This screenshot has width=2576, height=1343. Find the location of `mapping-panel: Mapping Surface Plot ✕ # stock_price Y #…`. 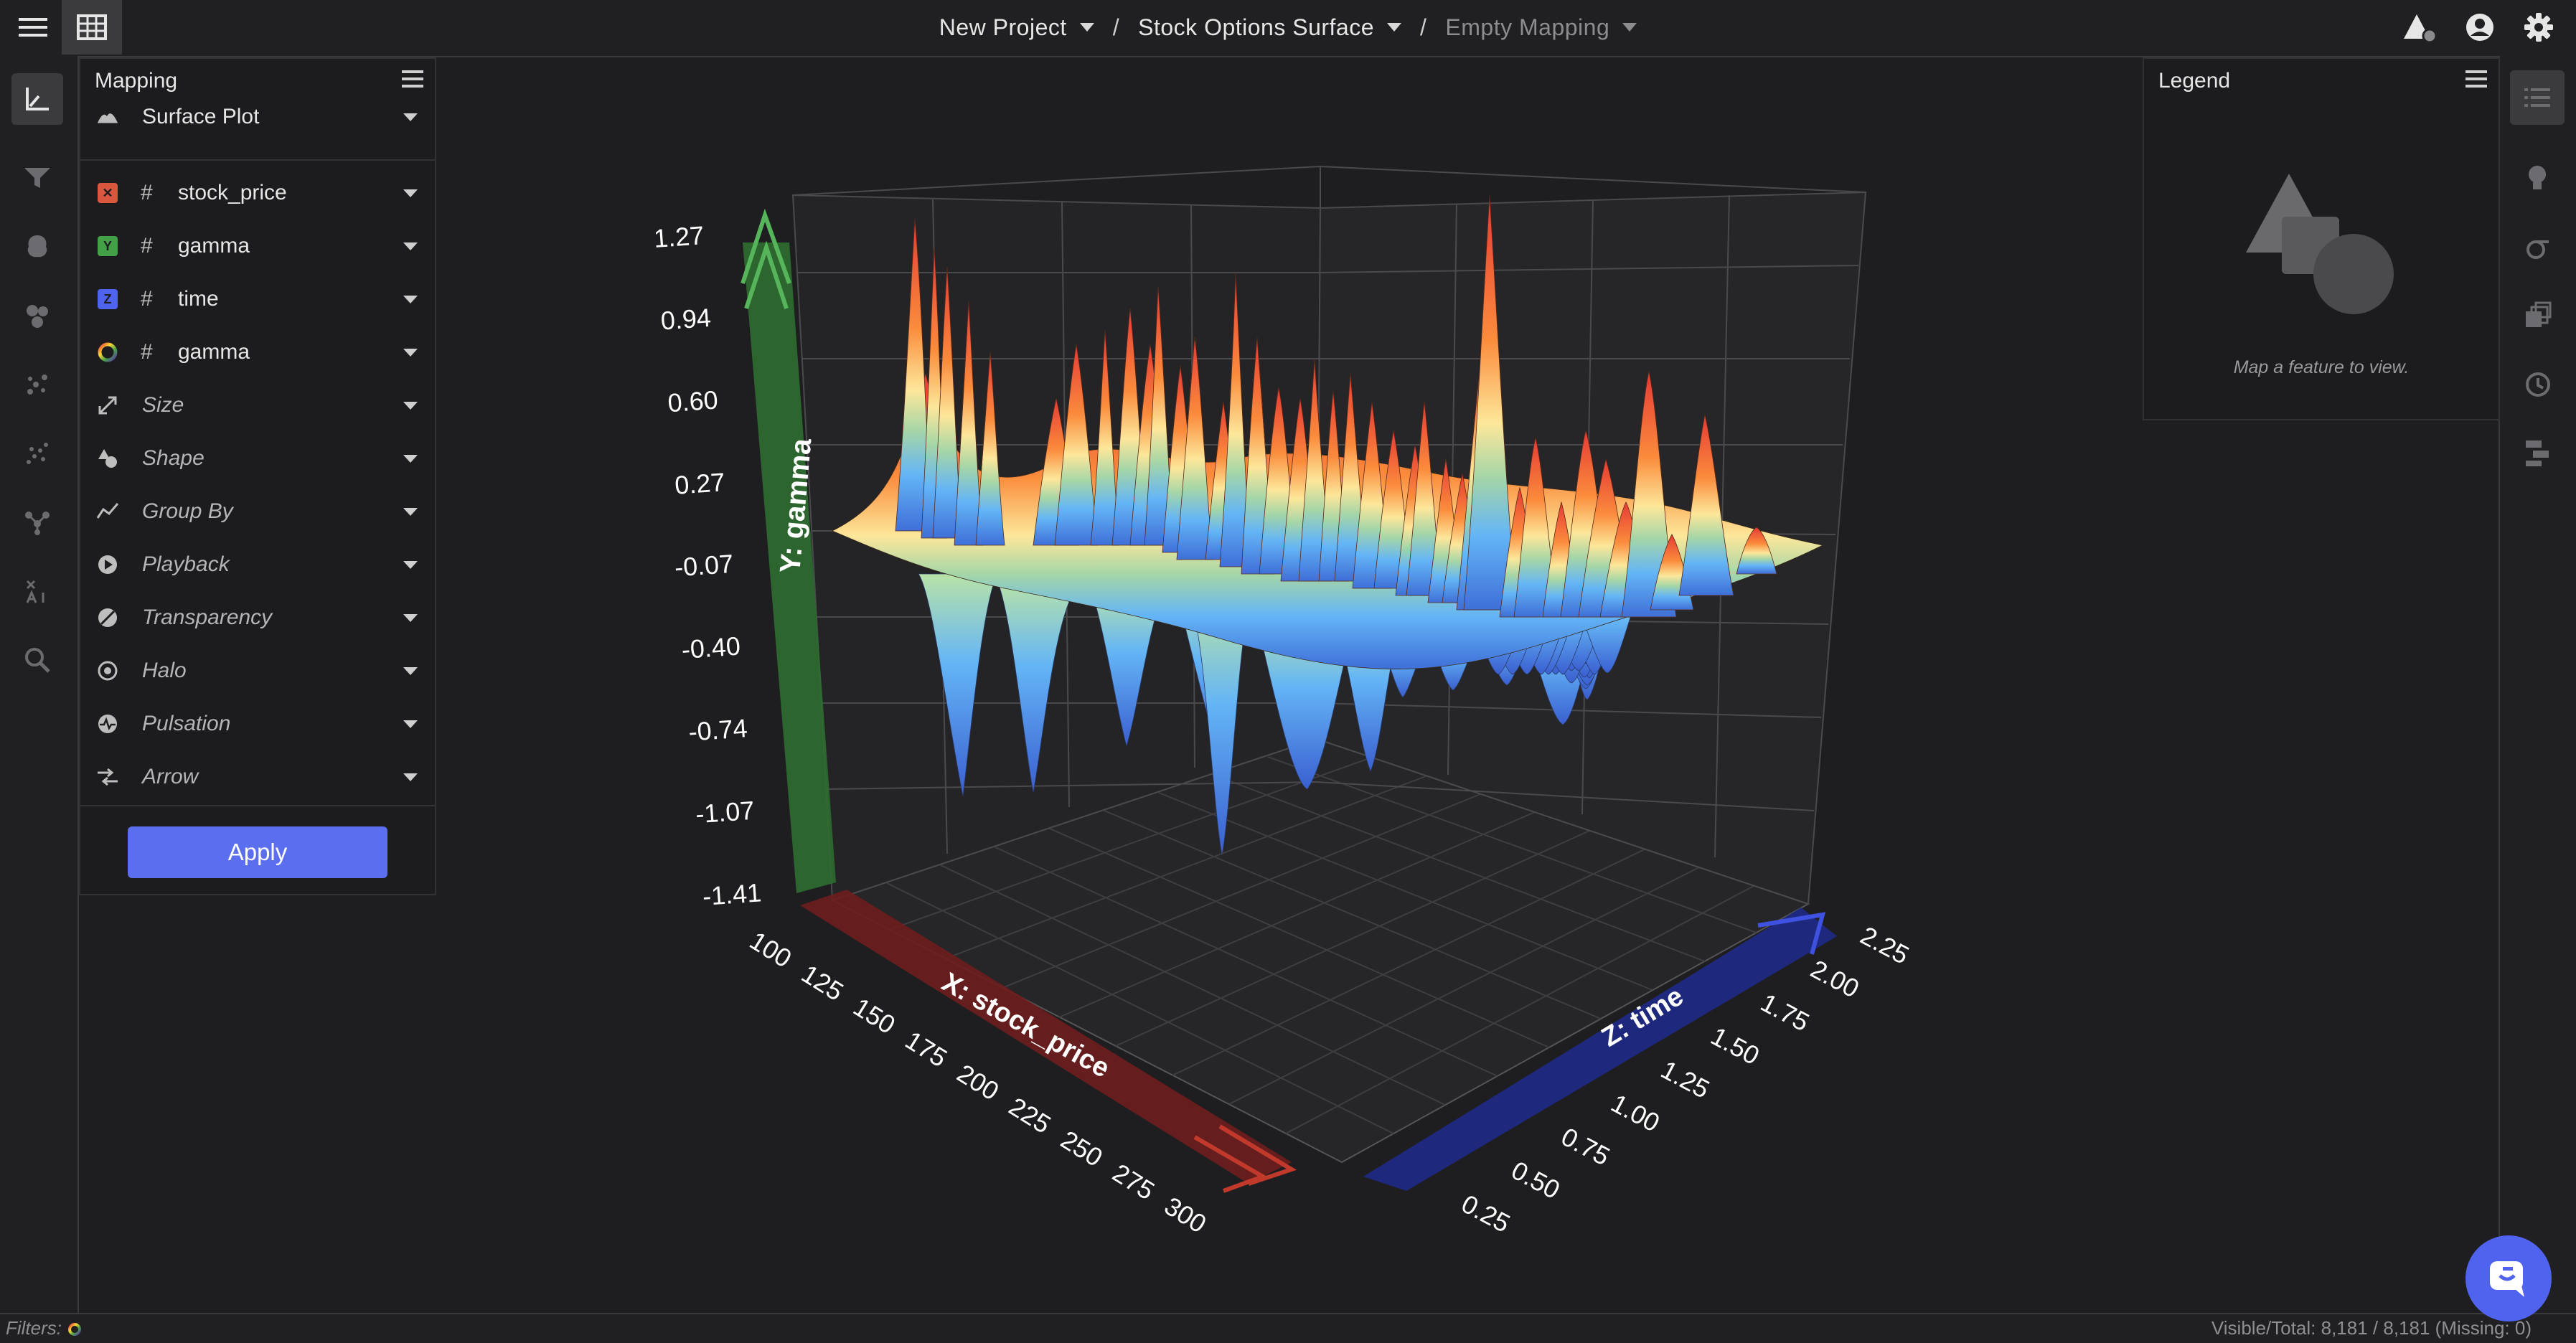

mapping-panel: Mapping Surface Plot ✕ # stock_price Y #… is located at coordinates (257, 476).